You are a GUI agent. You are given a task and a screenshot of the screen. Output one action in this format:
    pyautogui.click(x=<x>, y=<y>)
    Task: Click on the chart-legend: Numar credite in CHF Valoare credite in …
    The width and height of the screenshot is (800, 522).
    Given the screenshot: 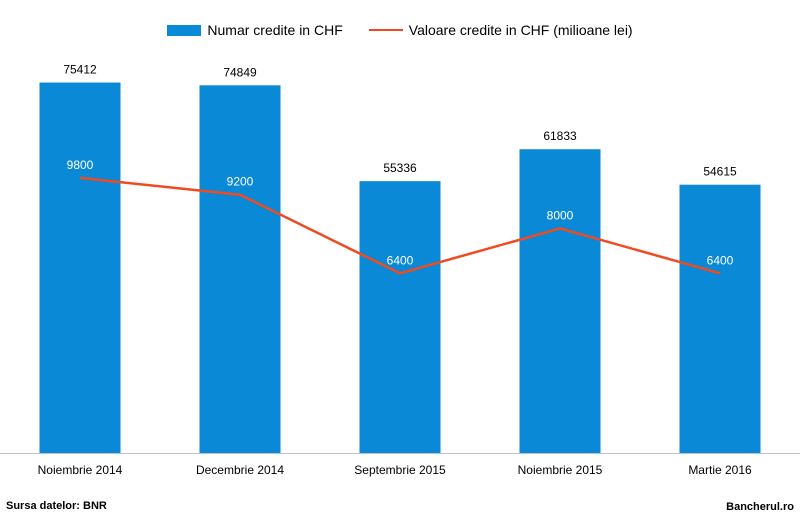 What is the action you would take?
    pyautogui.click(x=400, y=30)
    